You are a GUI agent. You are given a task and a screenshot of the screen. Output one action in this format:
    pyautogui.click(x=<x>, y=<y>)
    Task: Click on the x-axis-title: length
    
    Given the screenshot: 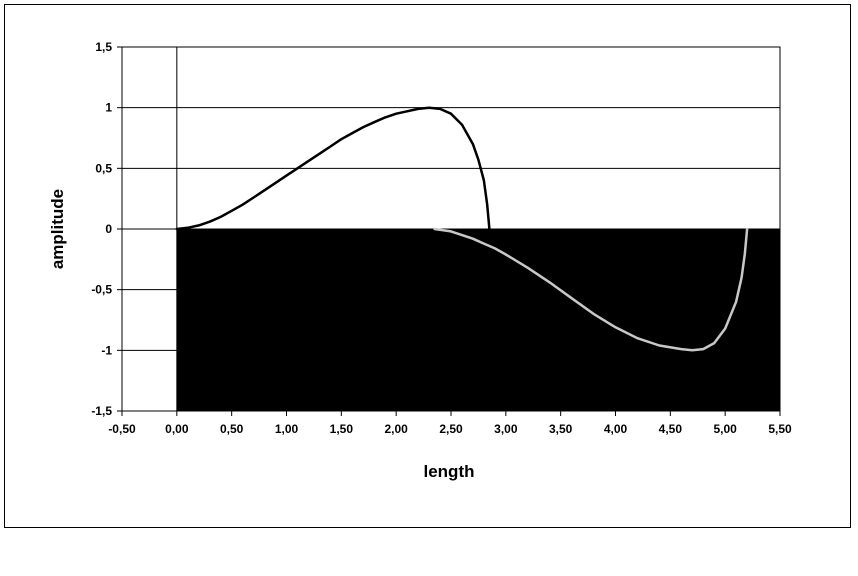 What is the action you would take?
    pyautogui.click(x=449, y=471)
    